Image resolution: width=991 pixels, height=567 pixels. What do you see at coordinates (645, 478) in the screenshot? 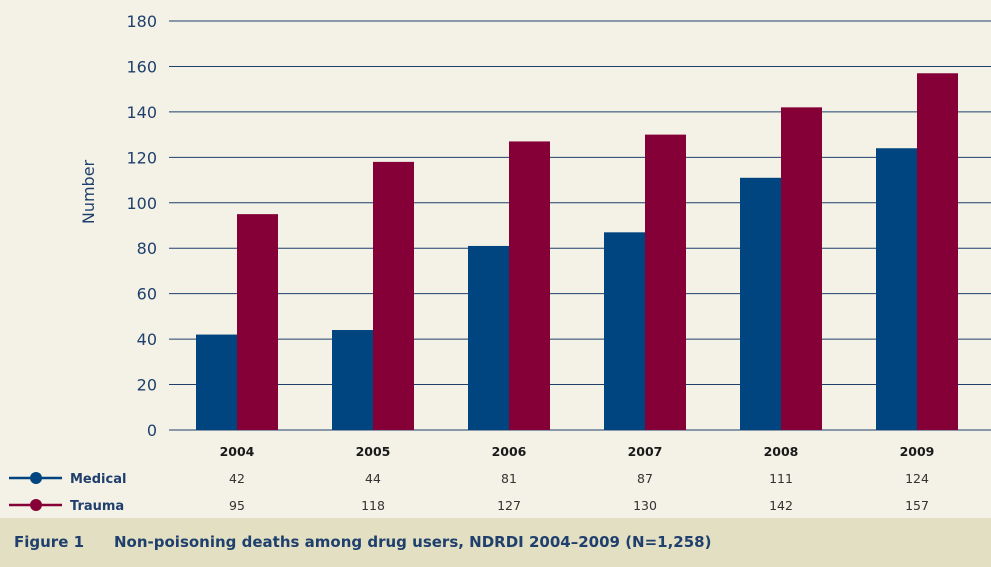
I see `table-value-medical-2007: 87` at bounding box center [645, 478].